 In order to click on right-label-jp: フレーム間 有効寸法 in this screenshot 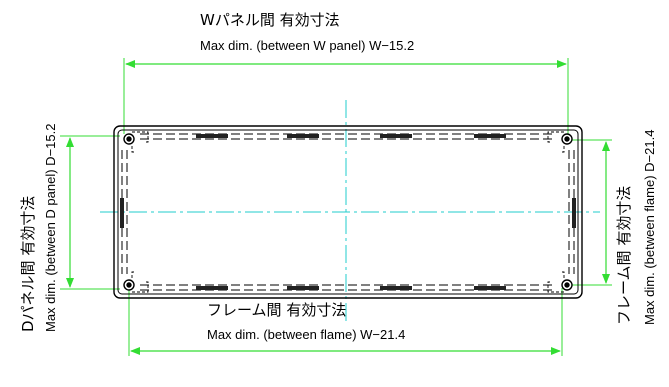, I will do `click(624, 255)`.